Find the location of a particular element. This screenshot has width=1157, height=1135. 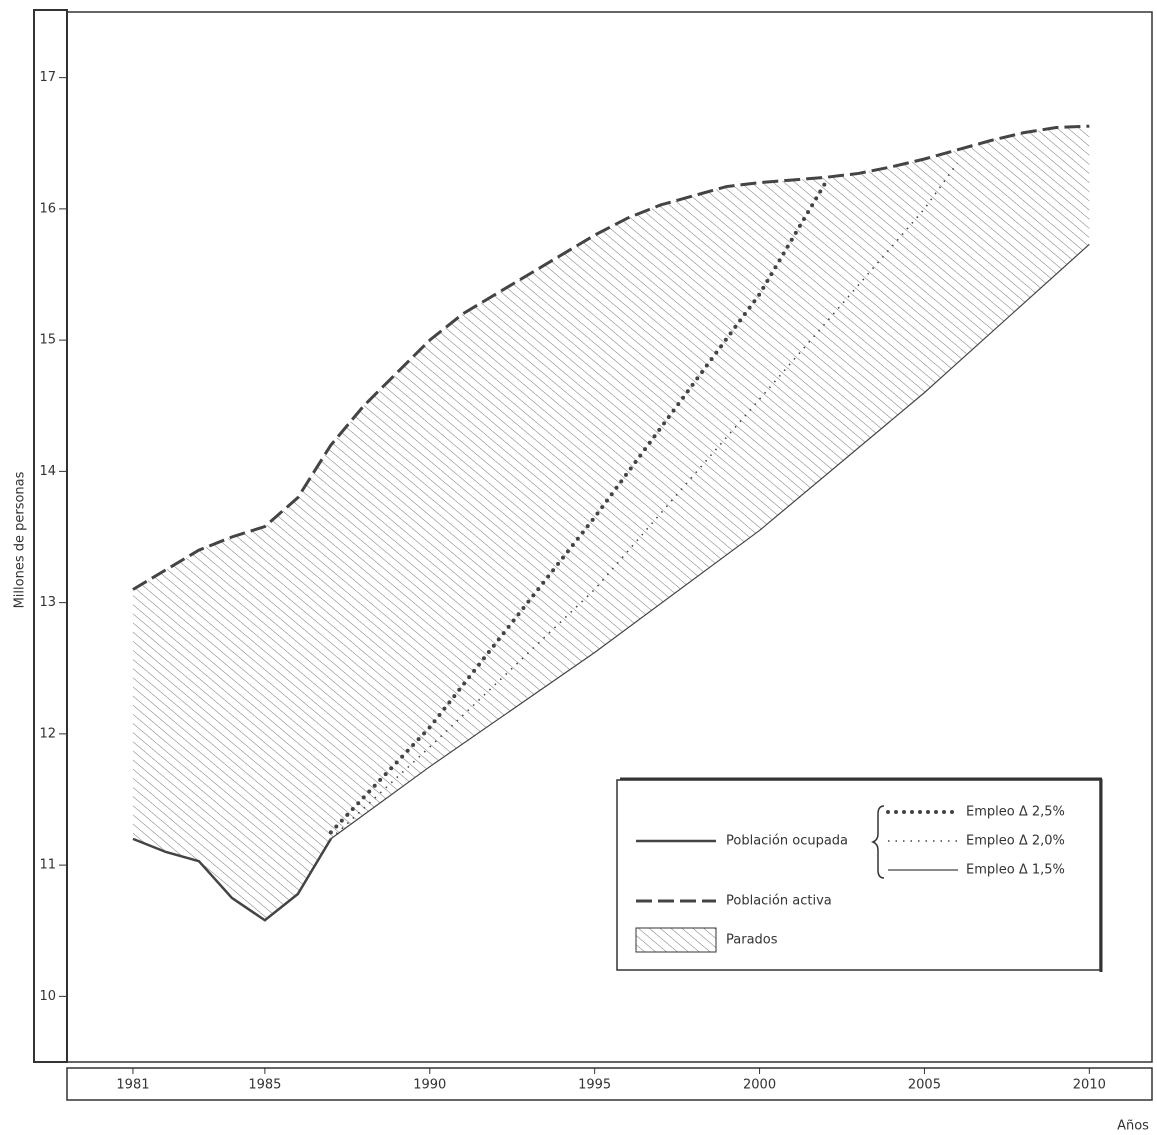

x-tick-label: 1981 is located at coordinates (132, 1085).